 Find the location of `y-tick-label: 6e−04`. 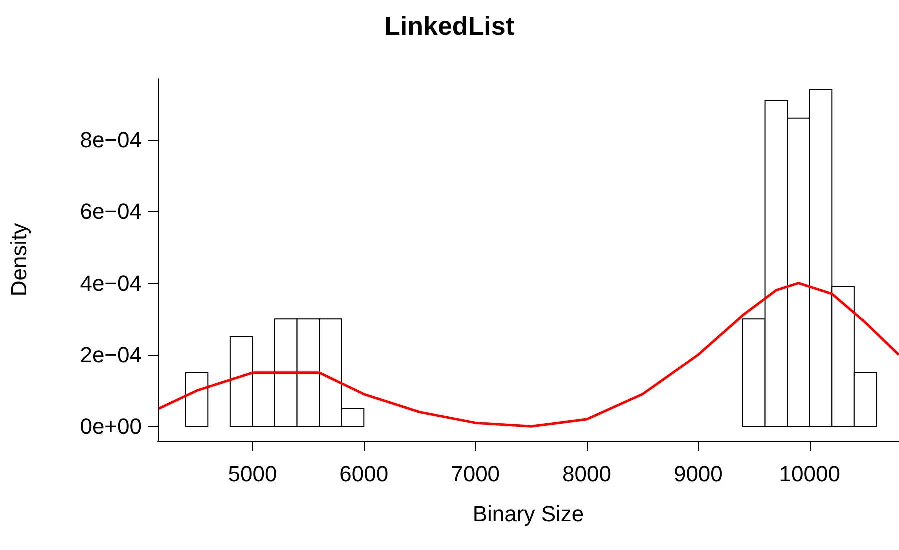

y-tick-label: 6e−04 is located at coordinates (111, 211).